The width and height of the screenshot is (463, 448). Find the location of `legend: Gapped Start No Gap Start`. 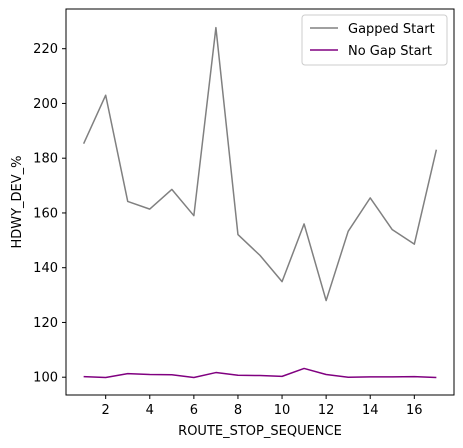

legend: Gapped Start No Gap Start is located at coordinates (374, 40).